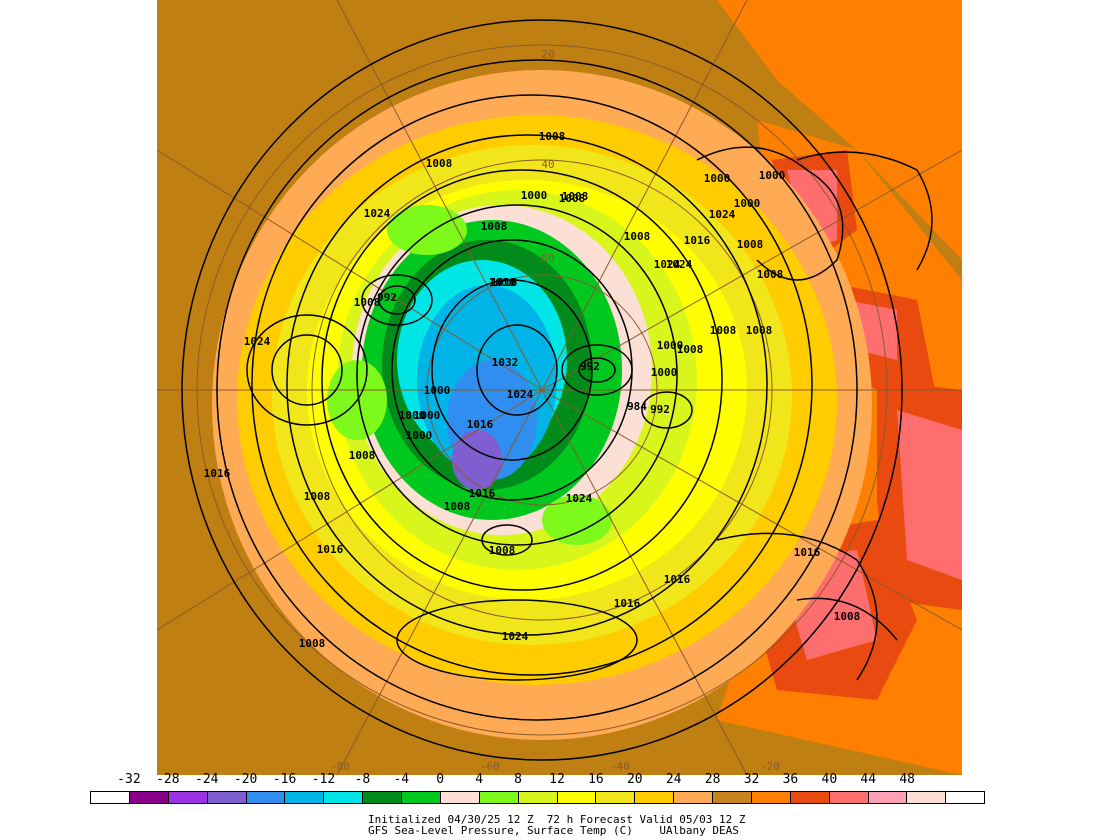 The width and height of the screenshot is (1120, 840). Describe the element at coordinates (712, 779) in the screenshot. I see `colorbar-tick-label: 28` at that location.